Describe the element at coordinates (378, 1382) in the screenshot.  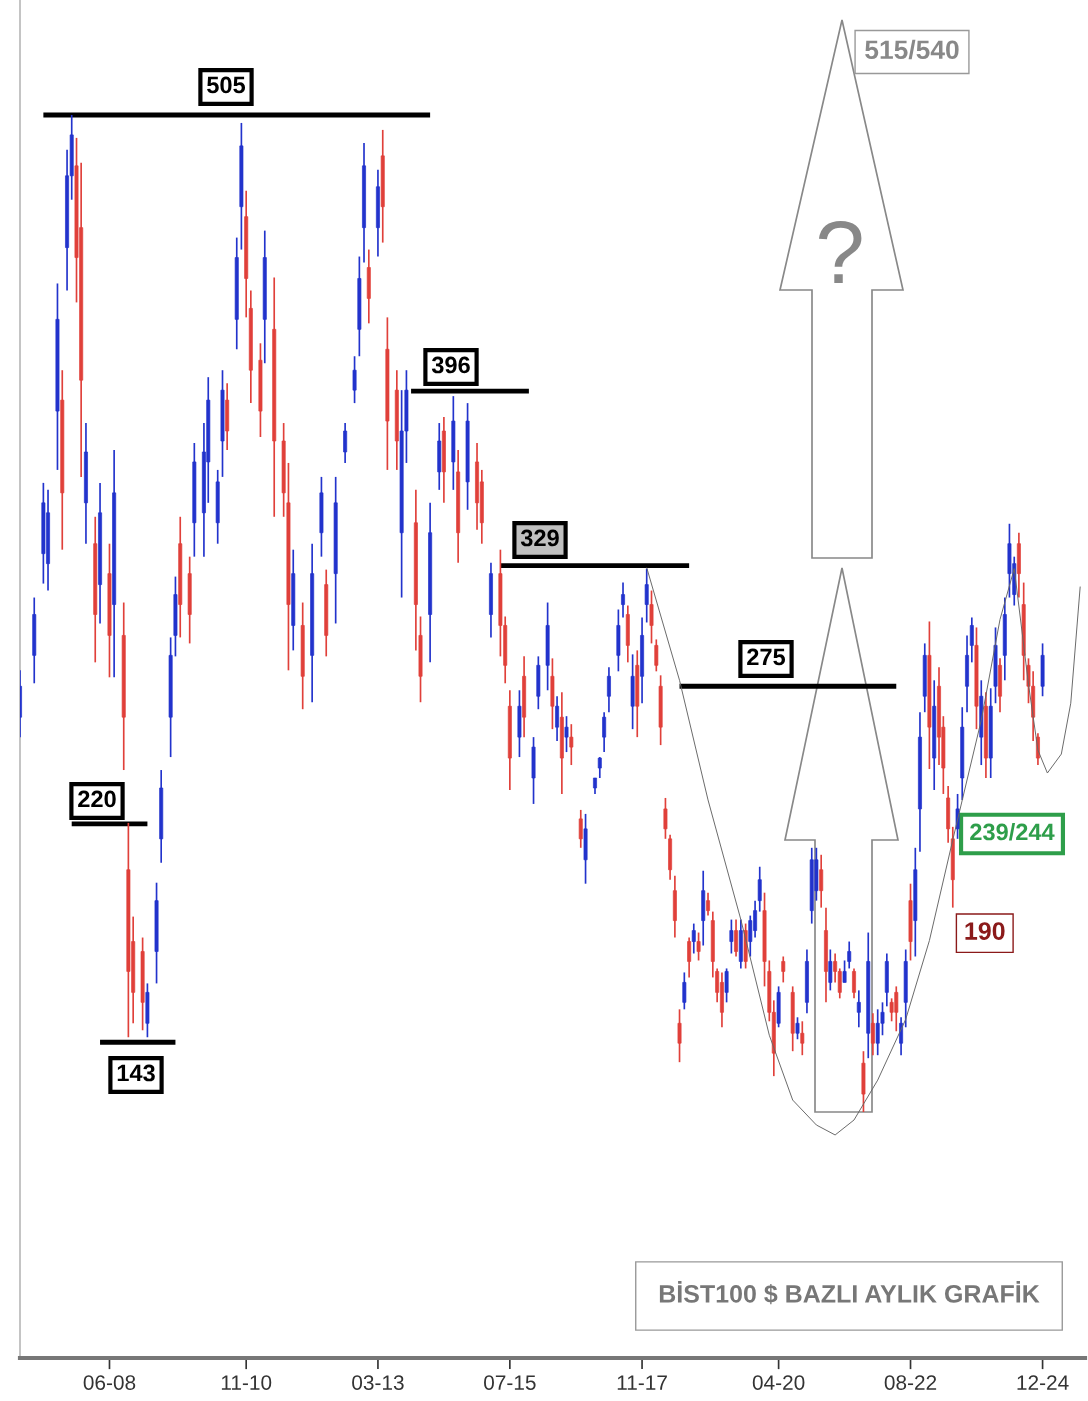
I see `x-tick-label: 03-13` at that location.